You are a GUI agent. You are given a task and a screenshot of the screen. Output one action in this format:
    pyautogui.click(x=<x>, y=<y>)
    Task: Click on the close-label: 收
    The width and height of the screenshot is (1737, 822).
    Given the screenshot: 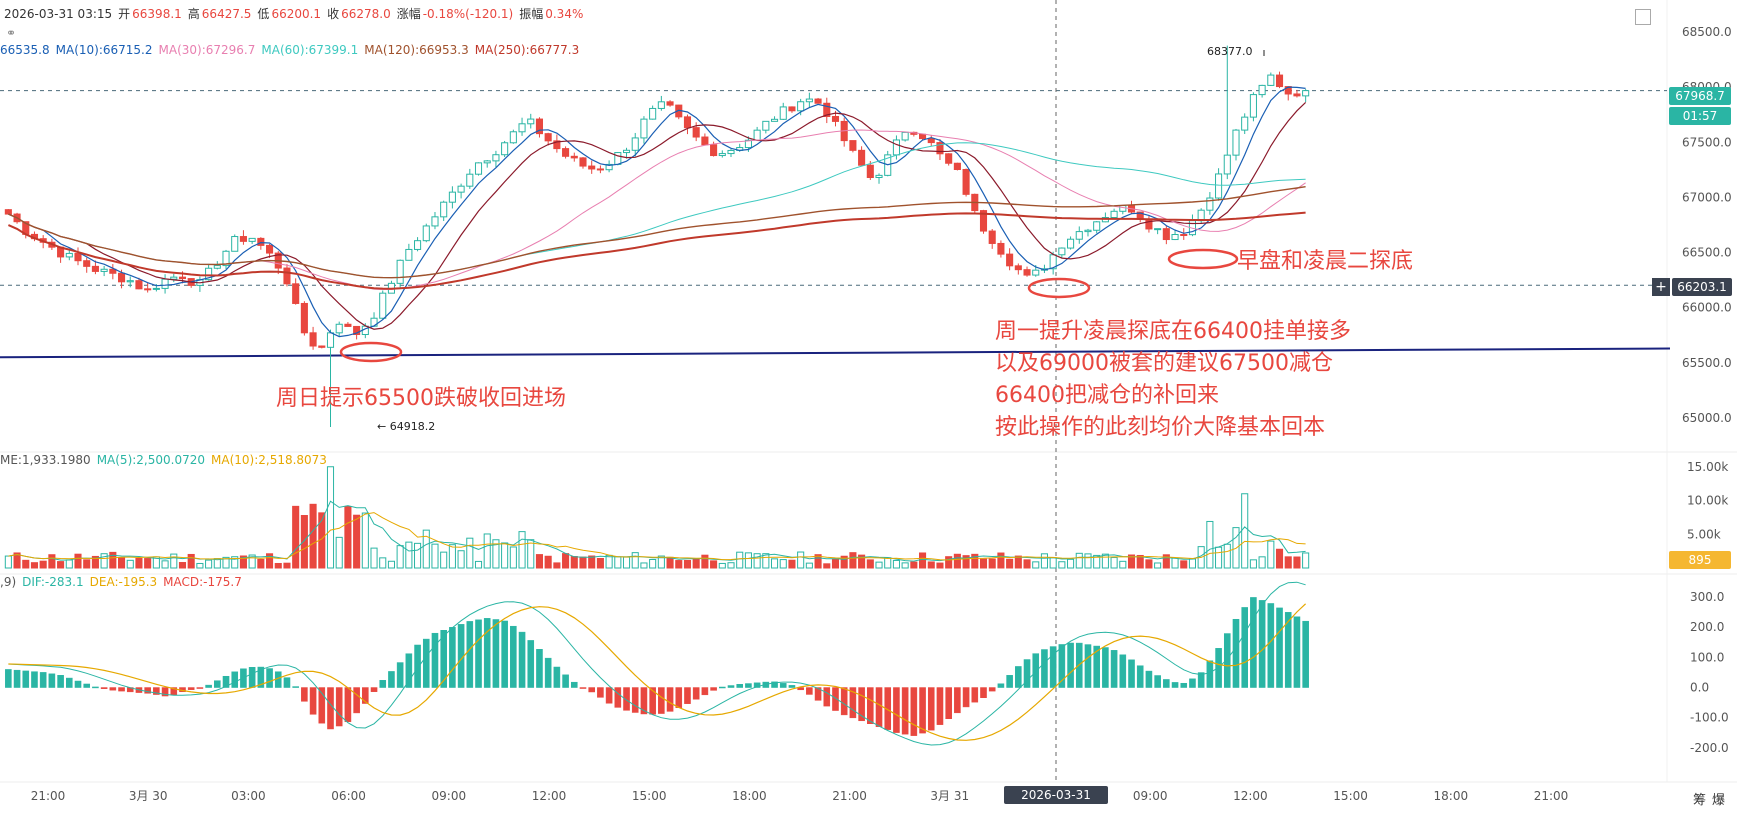 What is the action you would take?
    pyautogui.click(x=333, y=14)
    